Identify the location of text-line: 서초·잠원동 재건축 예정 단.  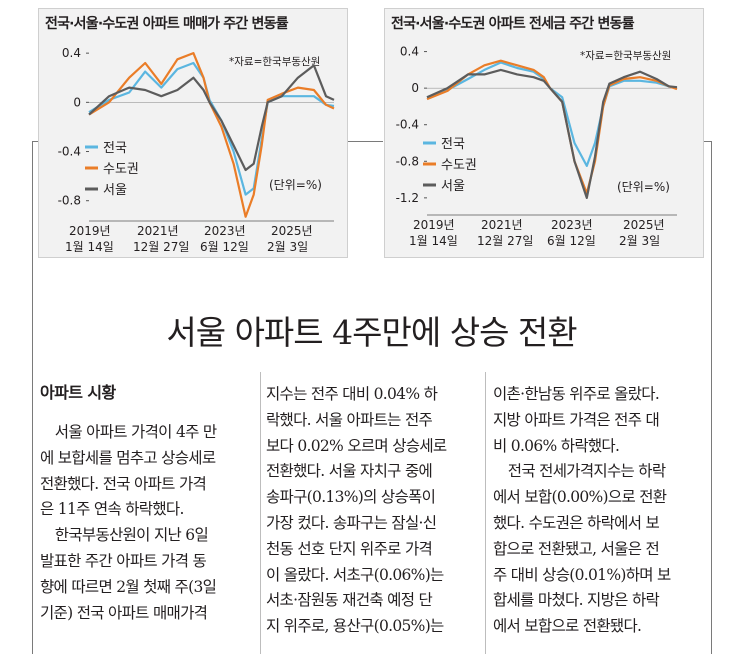
(349, 600).